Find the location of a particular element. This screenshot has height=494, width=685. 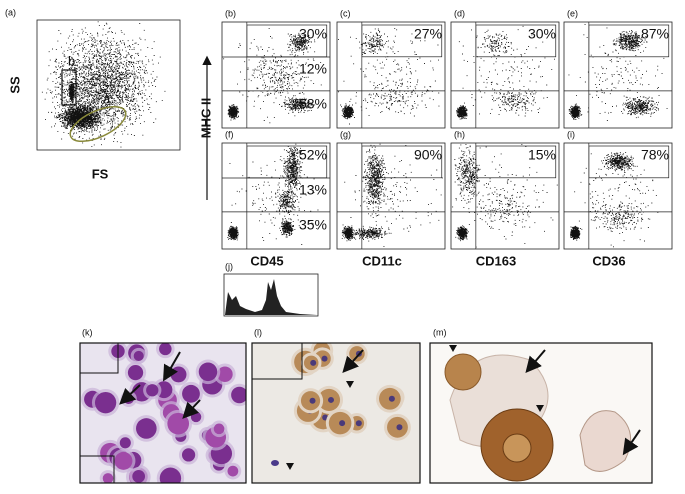

panel-label: (d) is located at coordinates (459, 13).